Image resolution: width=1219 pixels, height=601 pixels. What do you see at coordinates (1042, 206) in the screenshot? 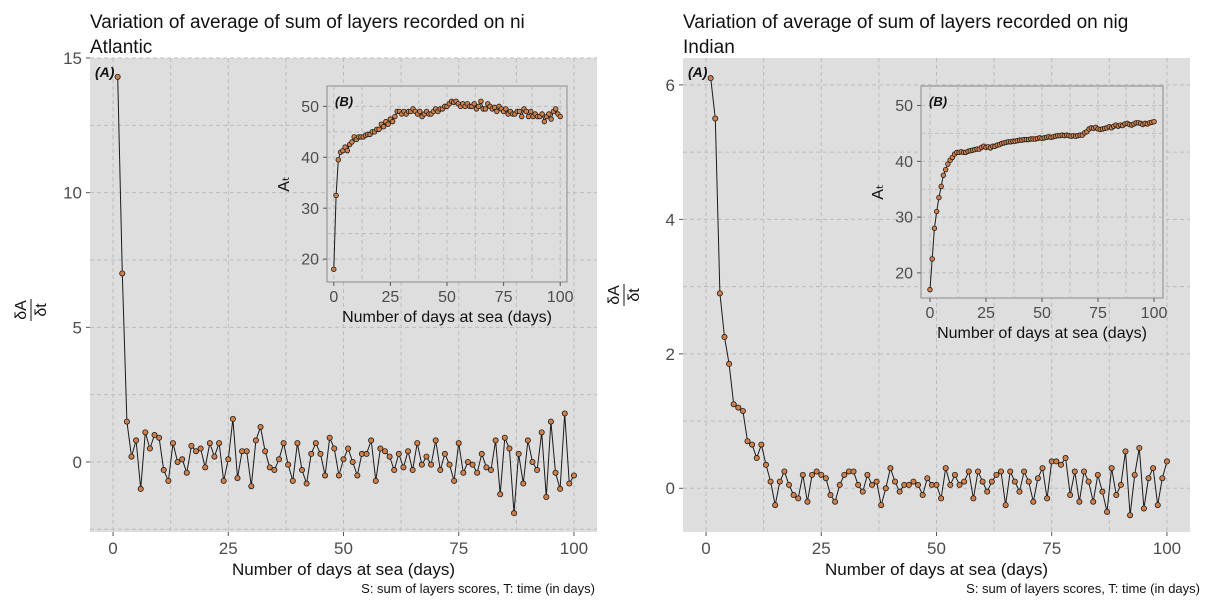
I see `inset-points` at bounding box center [1042, 206].